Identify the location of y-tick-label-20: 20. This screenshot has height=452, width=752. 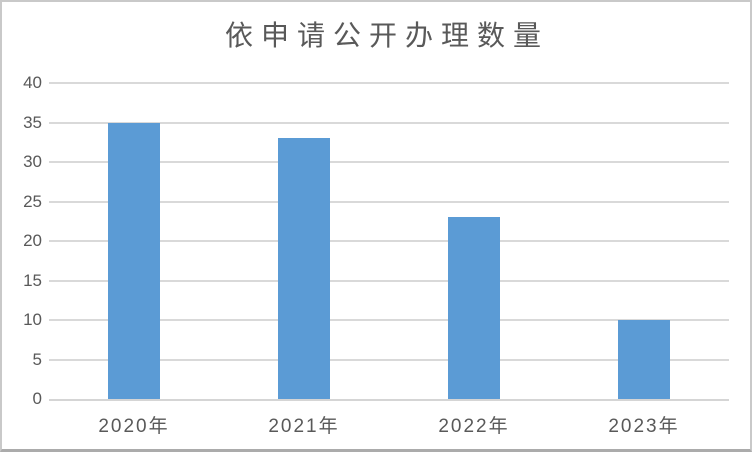
(32, 240).